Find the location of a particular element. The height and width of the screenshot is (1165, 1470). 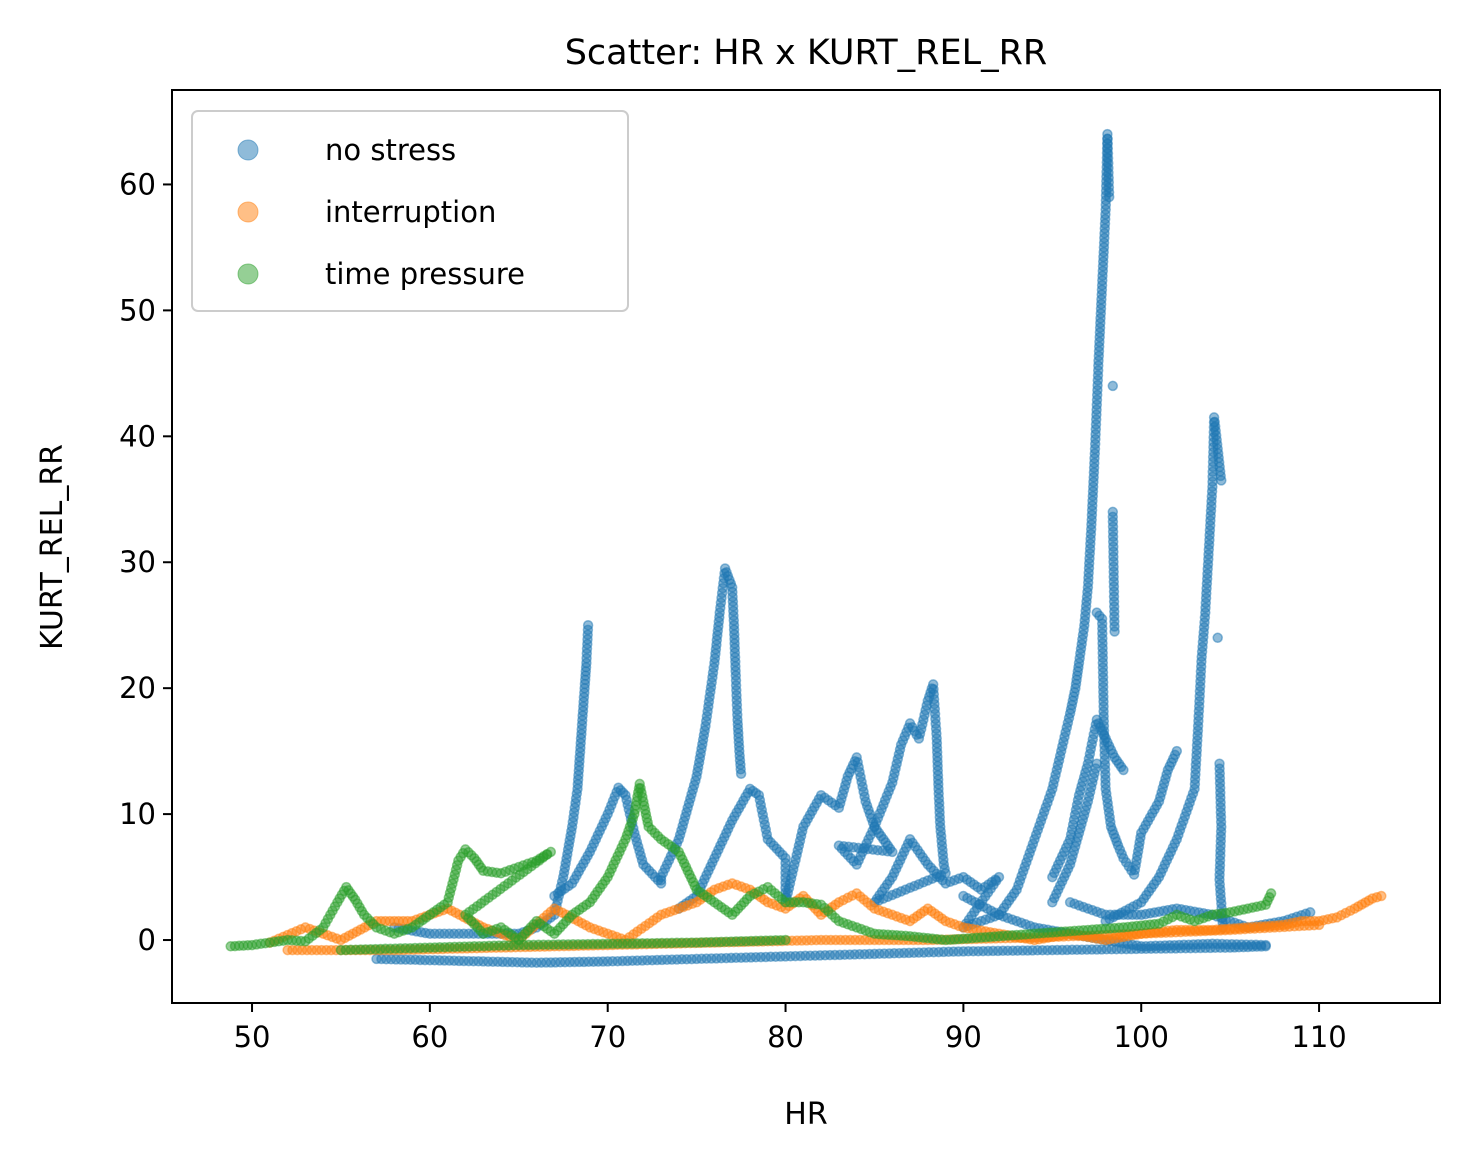

y-axis-label: KURT_REL_RR is located at coordinates (52, 547).